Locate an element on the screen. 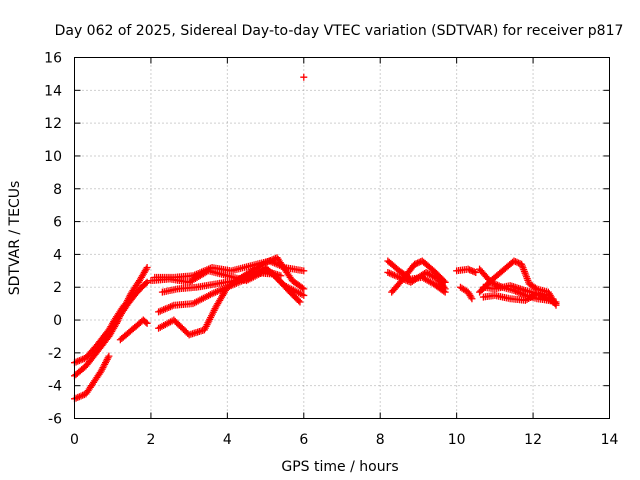 The height and width of the screenshot is (480, 640). x-tick-label: 6 is located at coordinates (303, 440).